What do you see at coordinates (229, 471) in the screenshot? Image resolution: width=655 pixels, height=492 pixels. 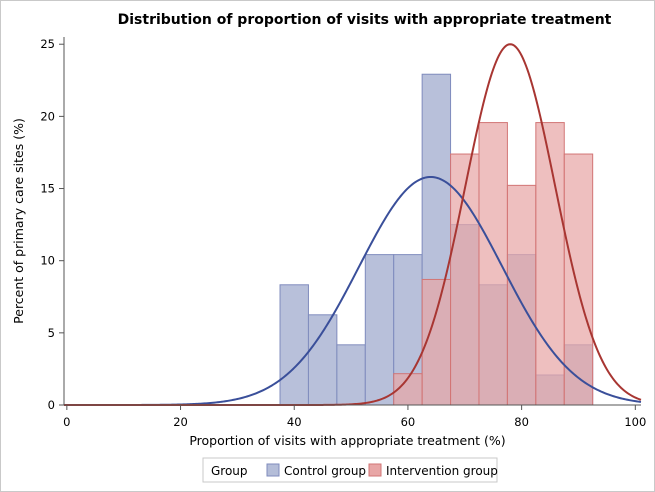 I see `legend-title: Group` at bounding box center [229, 471].